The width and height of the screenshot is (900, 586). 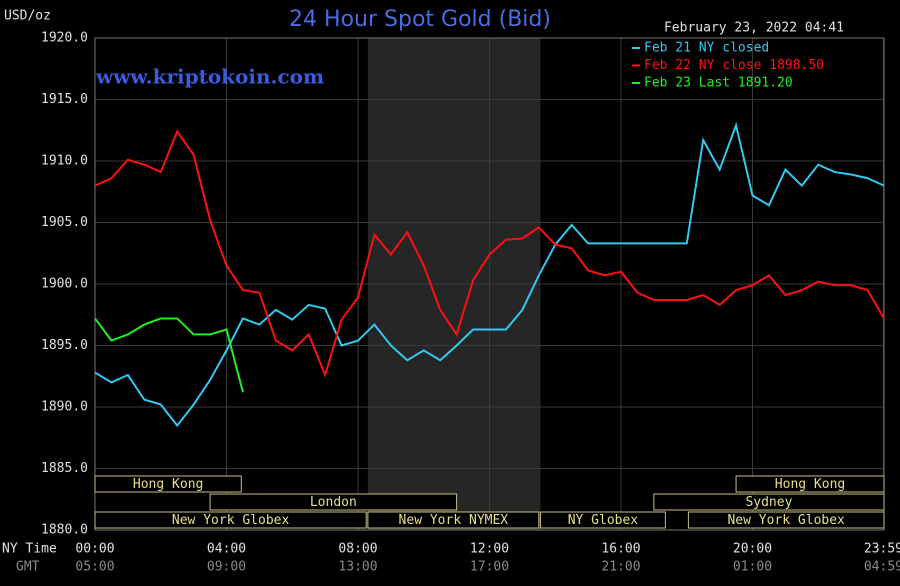 I want to click on y-tick-label: 1905.0, so click(x=64, y=222).